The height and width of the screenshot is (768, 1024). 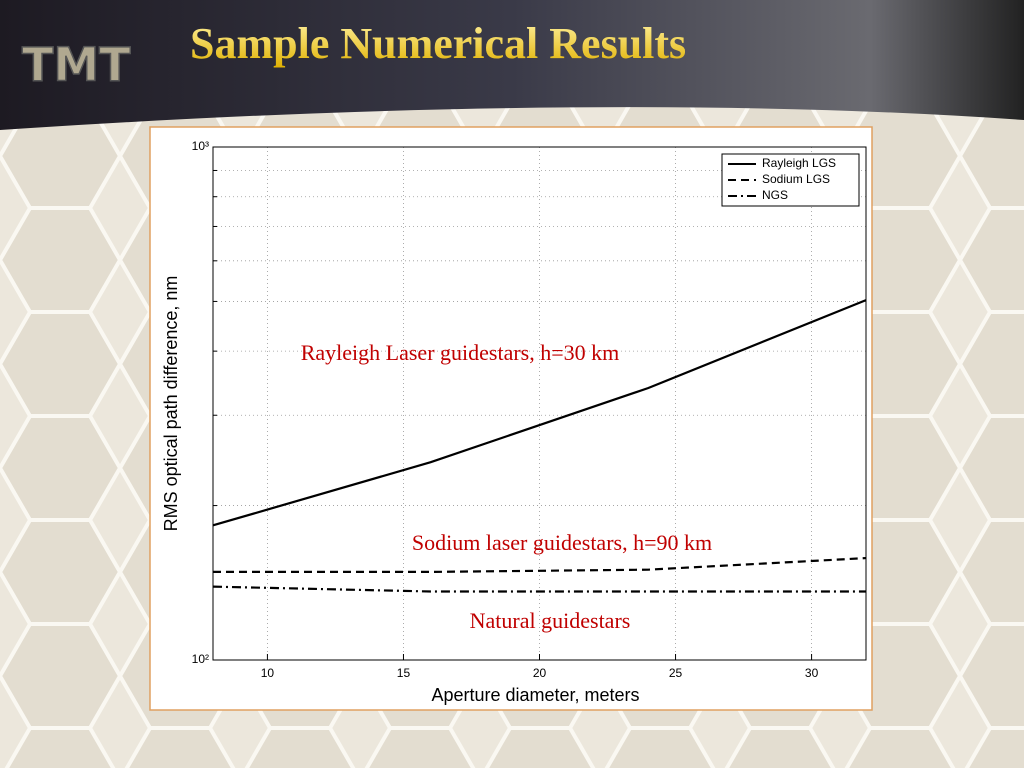 I want to click on y-tick-label: 10², so click(x=200, y=659).